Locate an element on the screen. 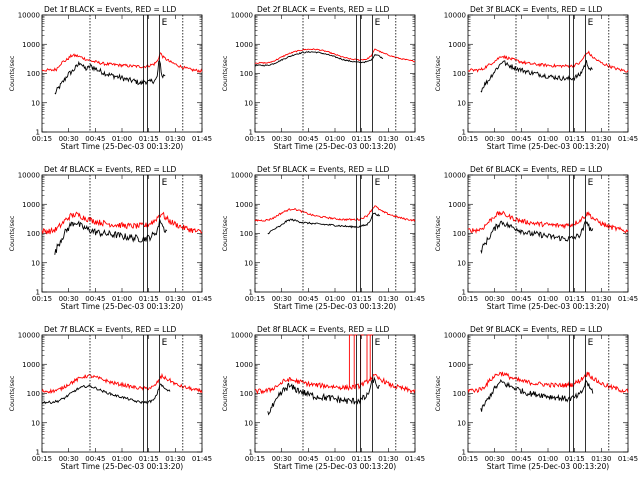 The height and width of the screenshot is (480, 640). panel-title: Det 4f BLACK = Events, RED = LLD is located at coordinates (110, 169).